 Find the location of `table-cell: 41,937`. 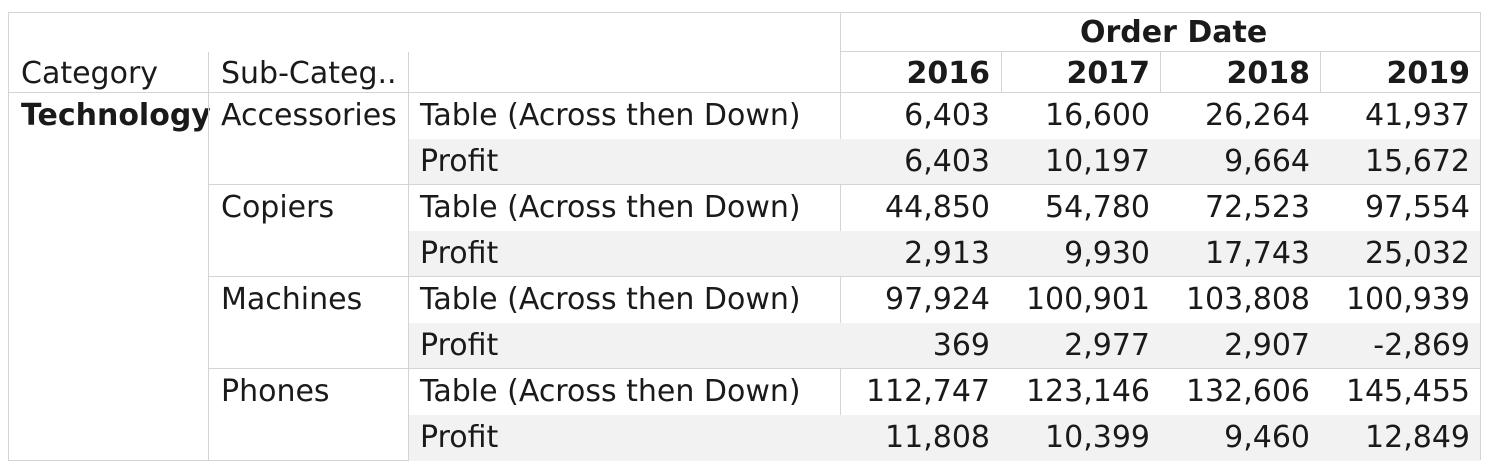

table-cell: 41,937 is located at coordinates (1417, 115).